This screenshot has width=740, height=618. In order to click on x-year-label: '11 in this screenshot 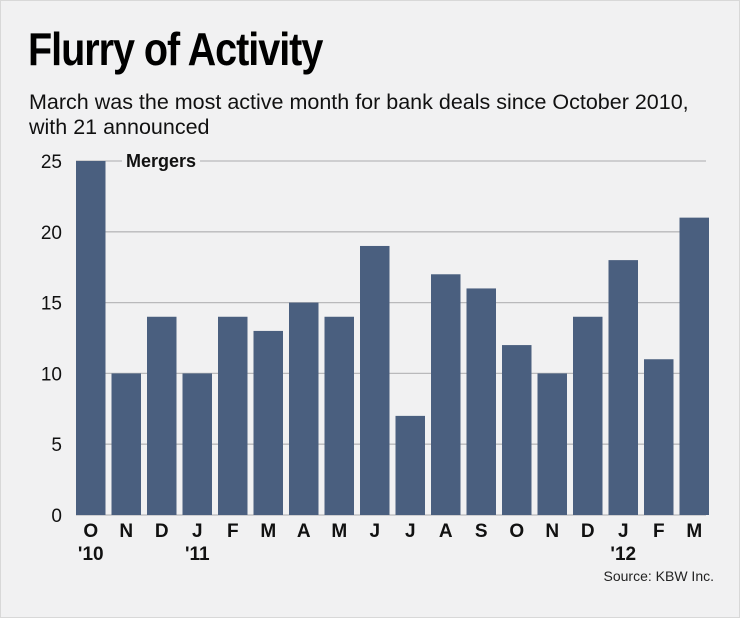, I will do `click(197, 554)`.